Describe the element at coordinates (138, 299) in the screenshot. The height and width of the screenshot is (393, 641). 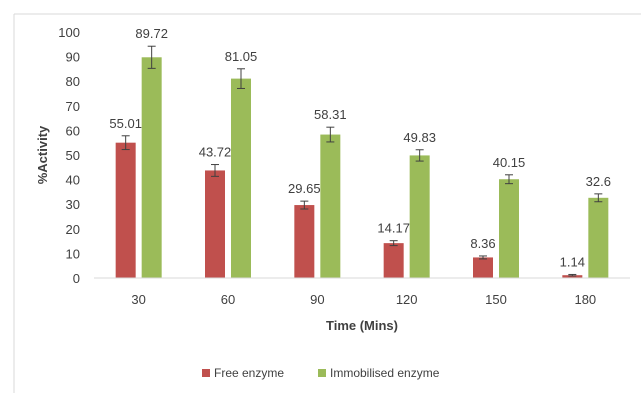
I see `x-tick-label: 30` at that location.